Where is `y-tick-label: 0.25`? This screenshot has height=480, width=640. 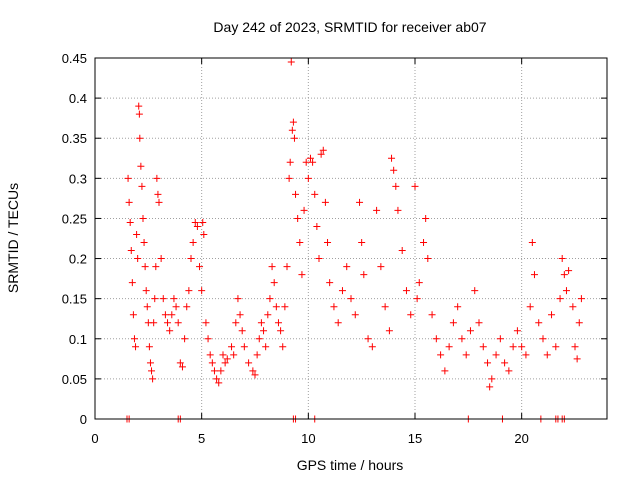 y-tick-label: 0.25 is located at coordinates (74, 218).